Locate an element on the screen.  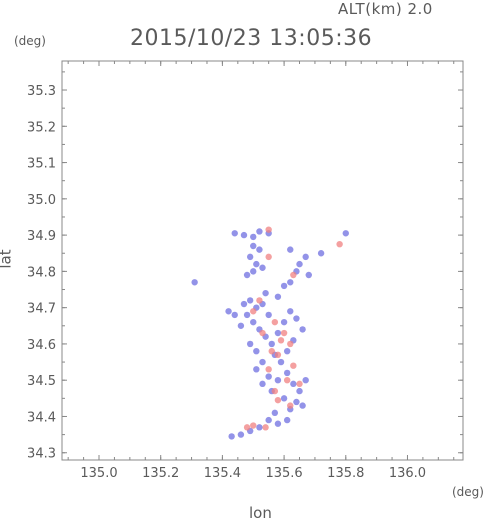
x-tick-label: 136.0 is located at coordinates (407, 473).